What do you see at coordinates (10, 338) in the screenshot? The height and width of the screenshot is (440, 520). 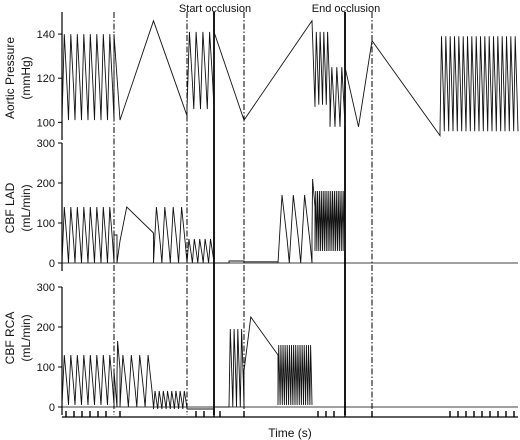 I see `cbf-rca-ylabel-line1: CBF RCA` at bounding box center [10, 338].